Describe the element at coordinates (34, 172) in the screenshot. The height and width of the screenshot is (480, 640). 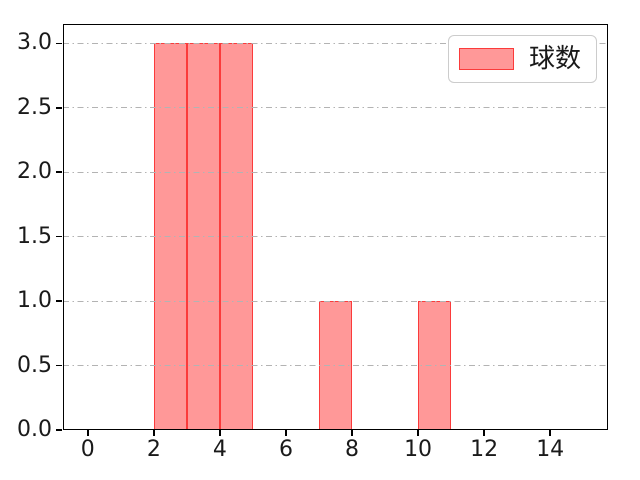
I see `y-tick-label: 2.0` at that location.